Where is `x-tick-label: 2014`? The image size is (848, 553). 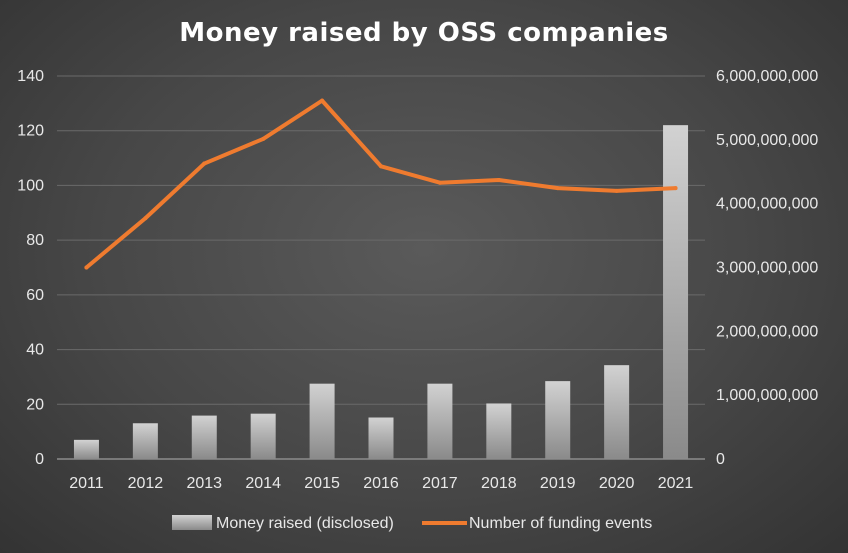
x-tick-label: 2014 is located at coordinates (263, 483).